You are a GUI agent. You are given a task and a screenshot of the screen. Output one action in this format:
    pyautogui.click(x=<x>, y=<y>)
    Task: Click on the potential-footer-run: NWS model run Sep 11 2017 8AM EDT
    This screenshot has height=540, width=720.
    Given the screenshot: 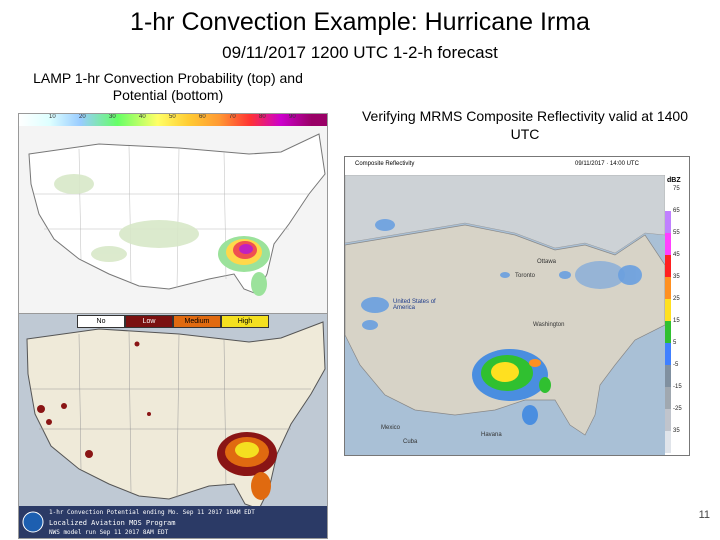 What is the action you would take?
    pyautogui.click(x=109, y=532)
    